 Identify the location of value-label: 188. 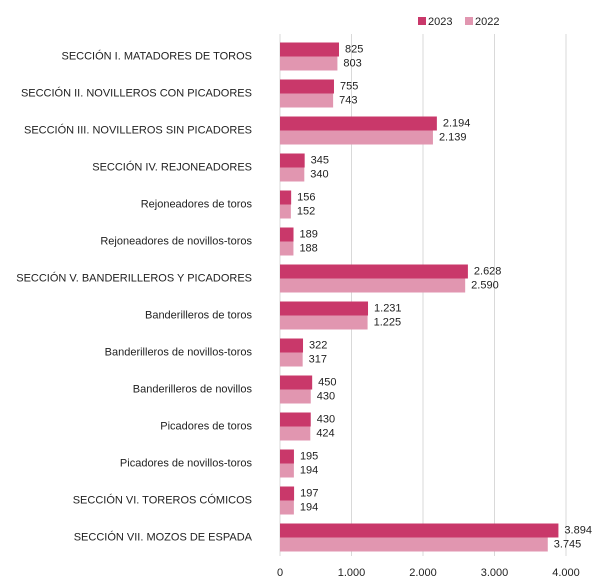
(308, 248).